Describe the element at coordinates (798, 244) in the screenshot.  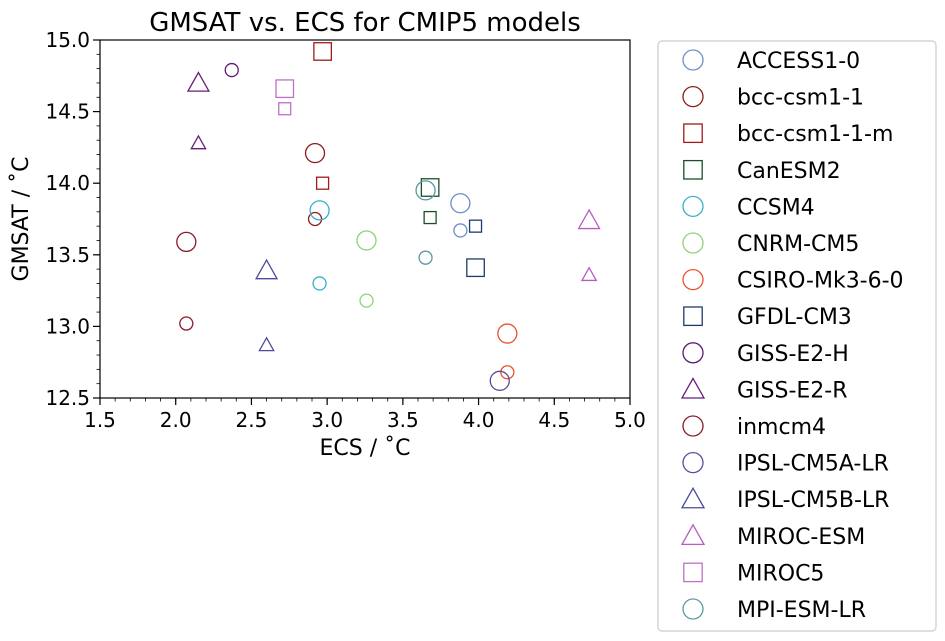
I see `legend-label: CNRM-CM5` at that location.